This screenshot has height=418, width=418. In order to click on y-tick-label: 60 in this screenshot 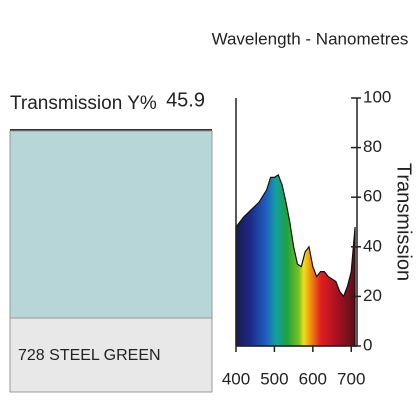, I will do `click(372, 196)`.